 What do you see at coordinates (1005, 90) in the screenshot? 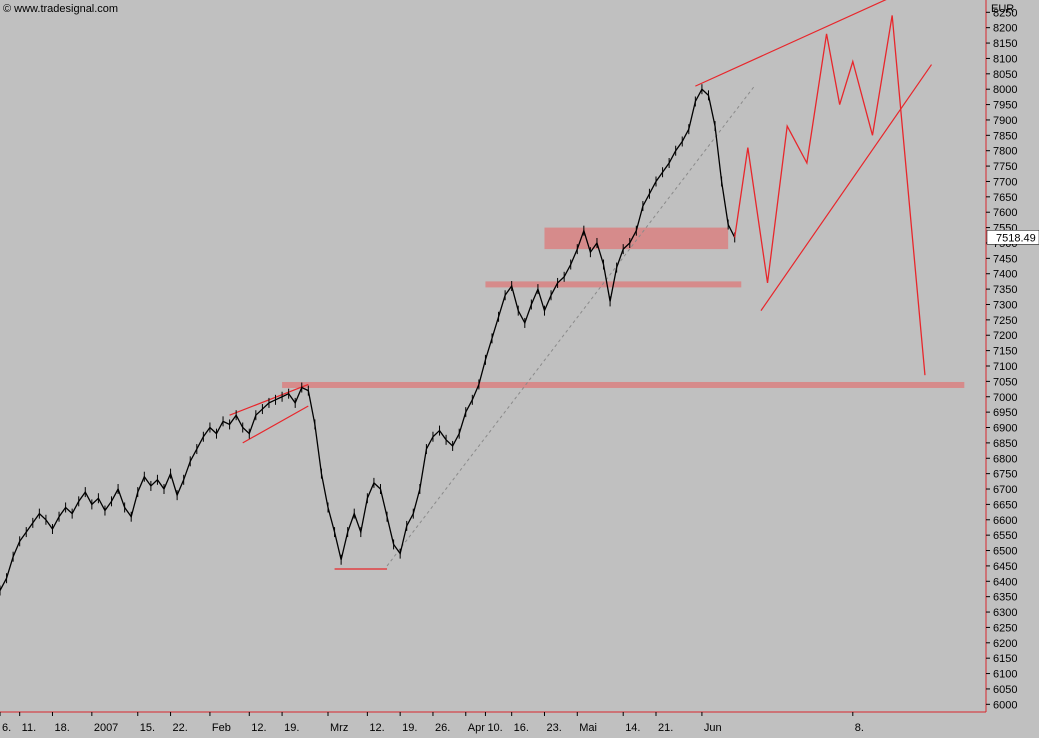
I see `y-tick-label: 8000` at bounding box center [1005, 90].